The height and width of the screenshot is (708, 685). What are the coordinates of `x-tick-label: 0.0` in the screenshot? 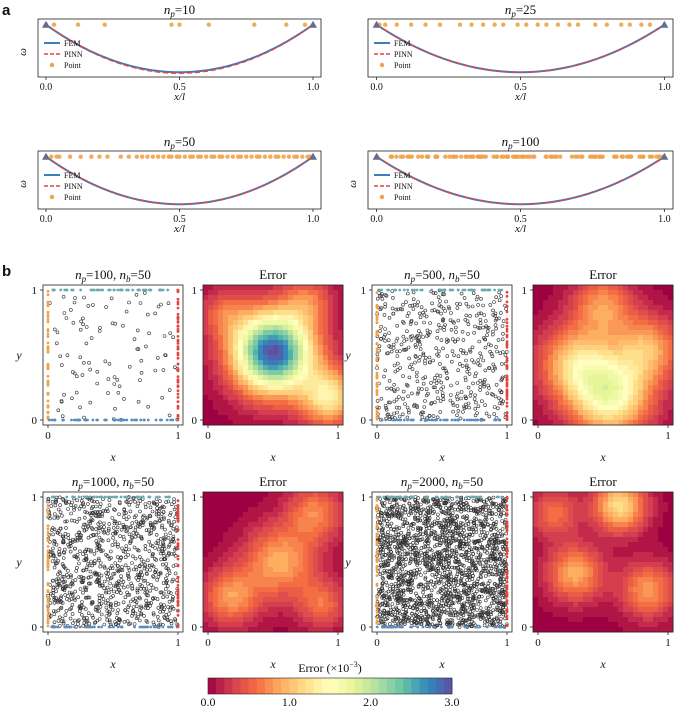 It's located at (376, 219).